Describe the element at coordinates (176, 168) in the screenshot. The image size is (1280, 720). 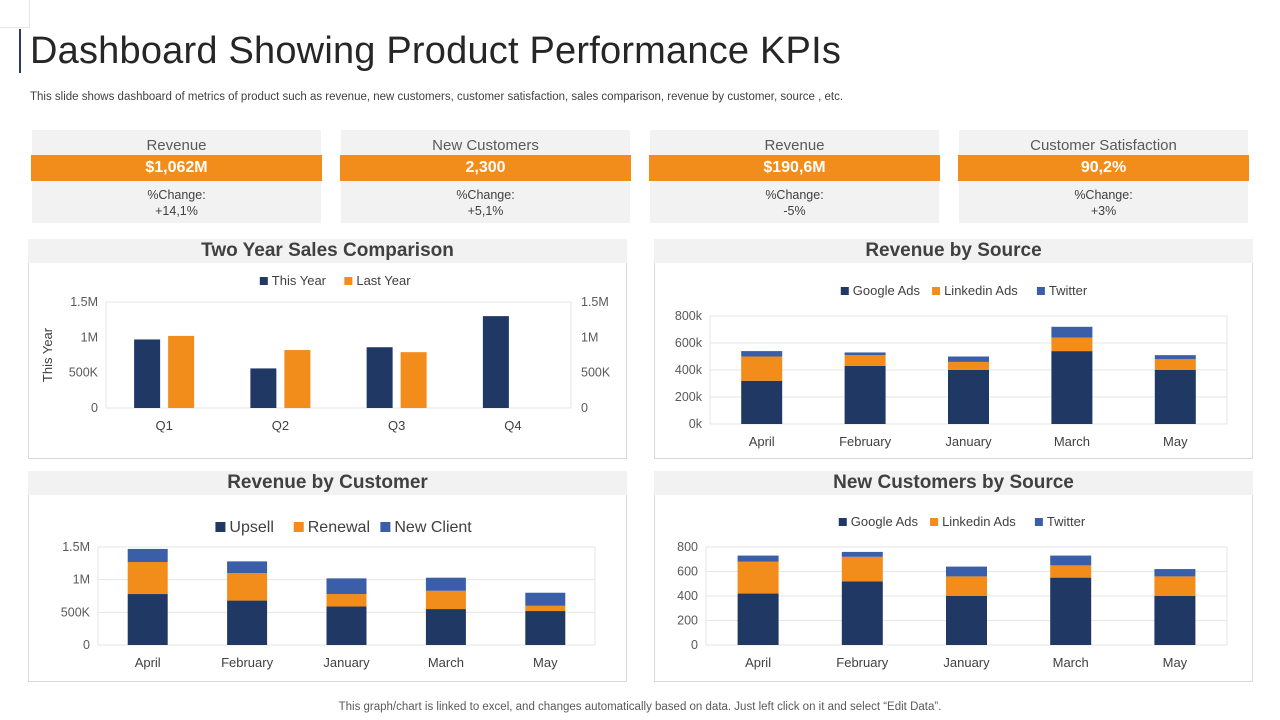
I see `kpi-value: $1,062M` at that location.